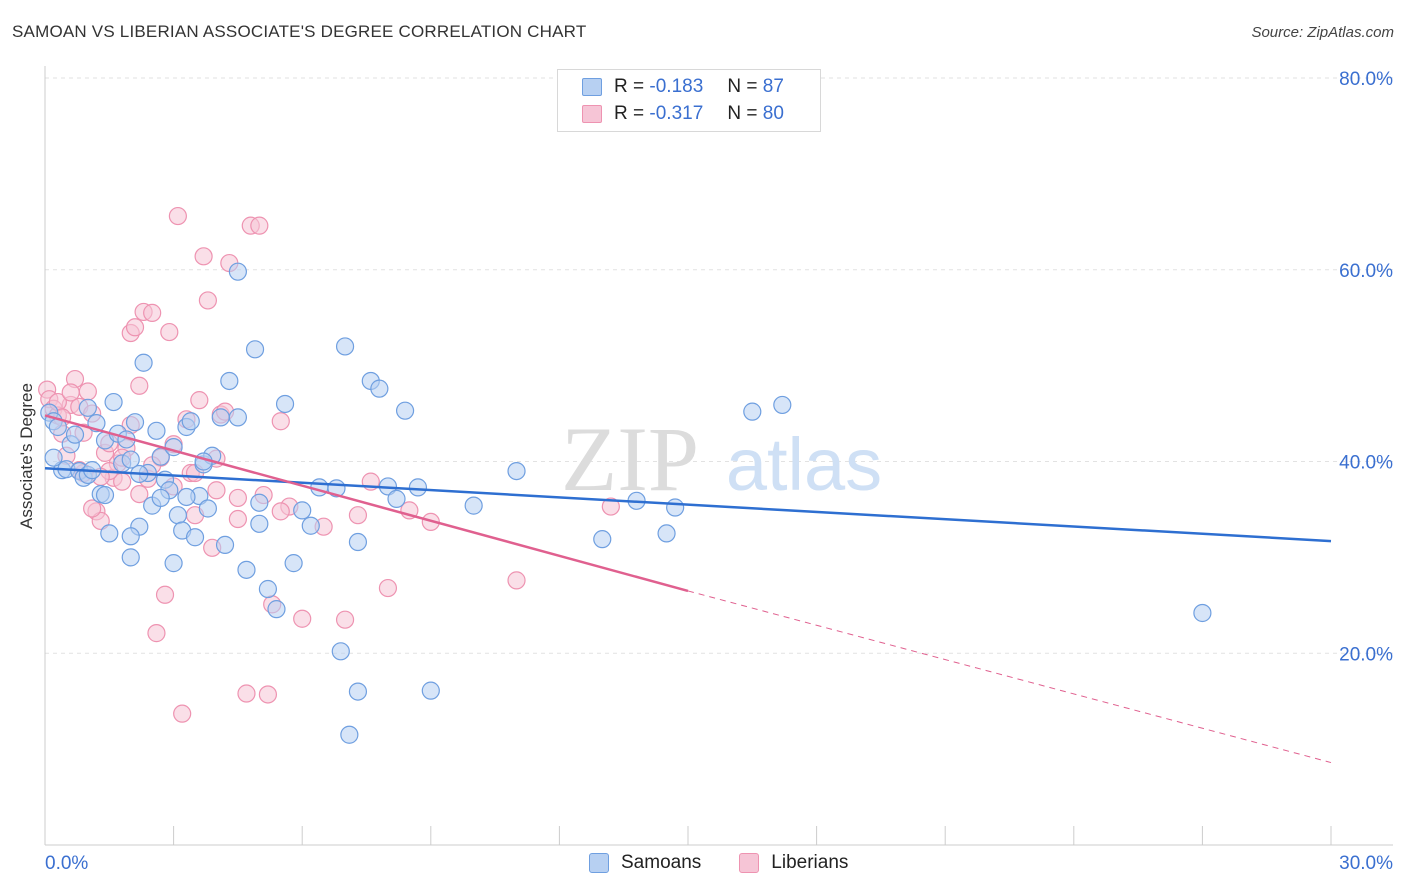  I want to click on legend-item-samoans: Samoans, so click(645, 863).